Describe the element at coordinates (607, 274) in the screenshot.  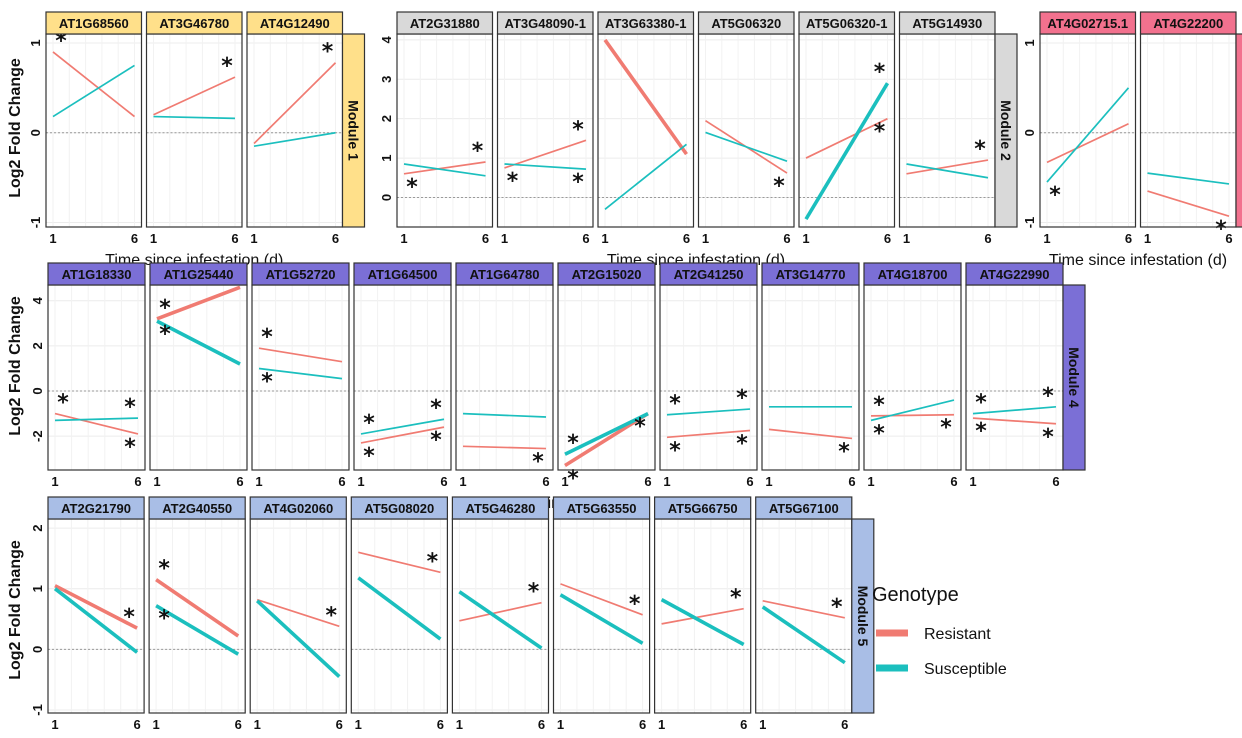
I see `facet-strip-label: AT2G15020` at that location.